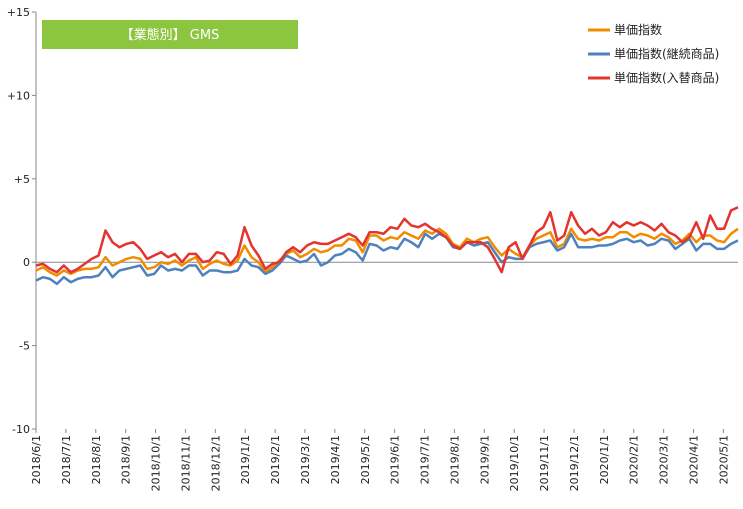 The image size is (743, 509). Describe the element at coordinates (18, 95) in the screenshot. I see `y-tick-label: +10` at that location.